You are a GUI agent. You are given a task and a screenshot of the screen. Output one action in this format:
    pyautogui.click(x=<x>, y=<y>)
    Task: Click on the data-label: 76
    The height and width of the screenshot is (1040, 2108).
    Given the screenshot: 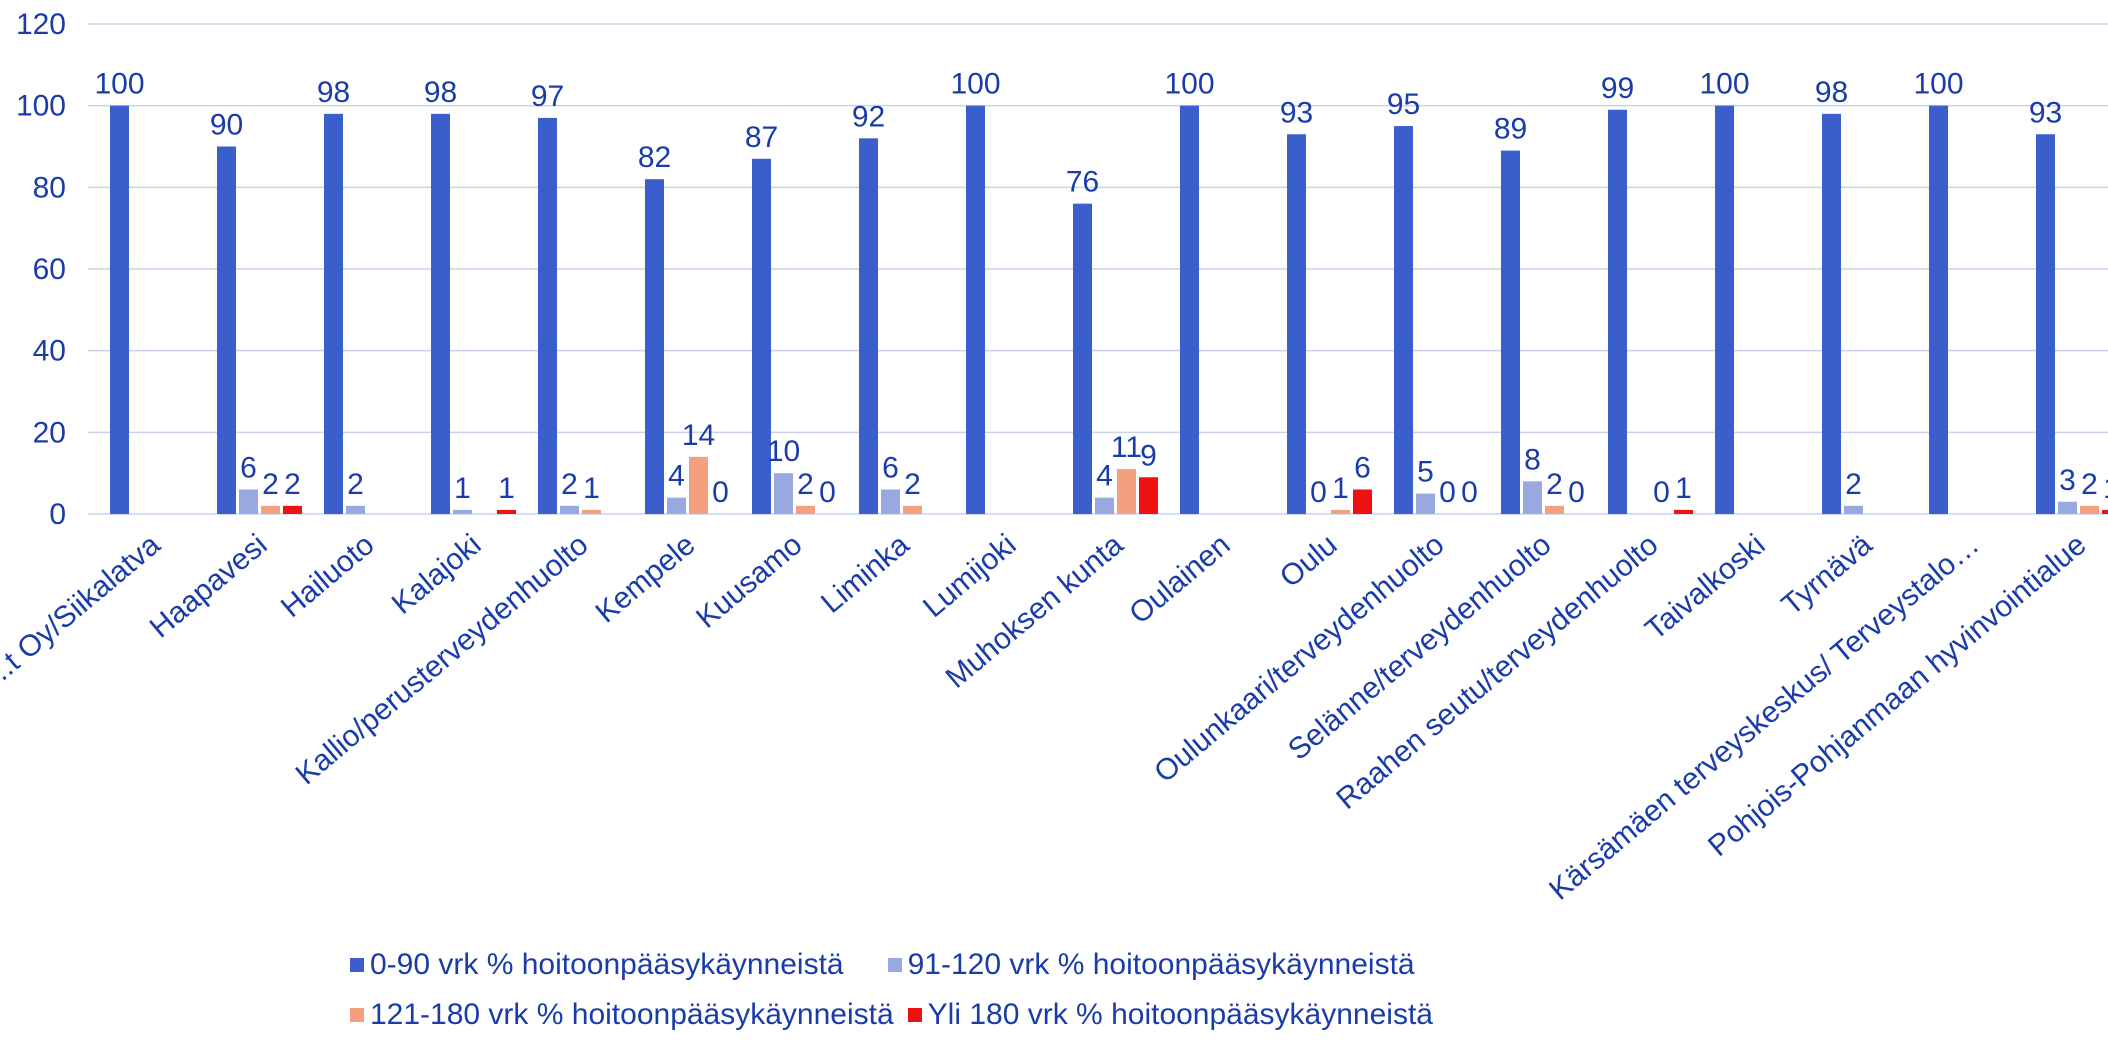 What is the action you would take?
    pyautogui.click(x=1082, y=182)
    